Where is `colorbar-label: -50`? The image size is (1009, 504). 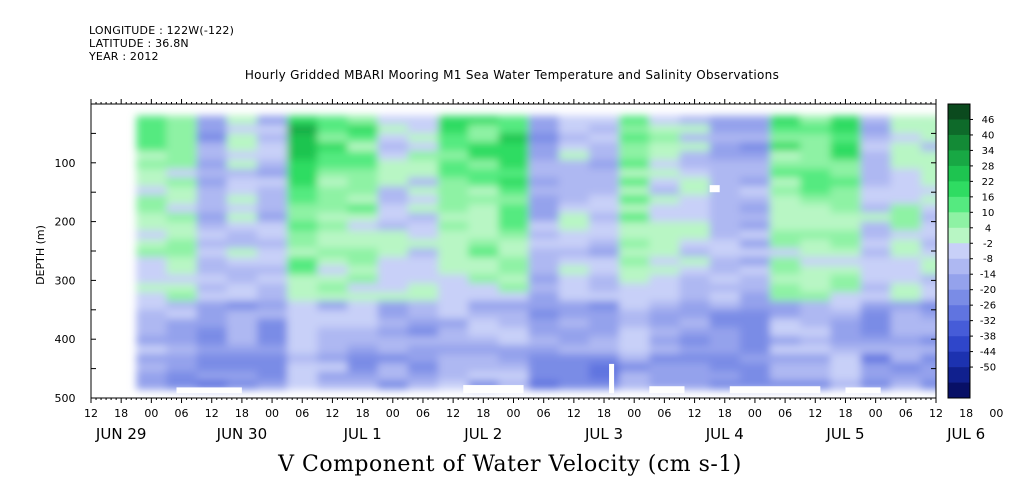
colorbar-label: -50 is located at coordinates (988, 368).